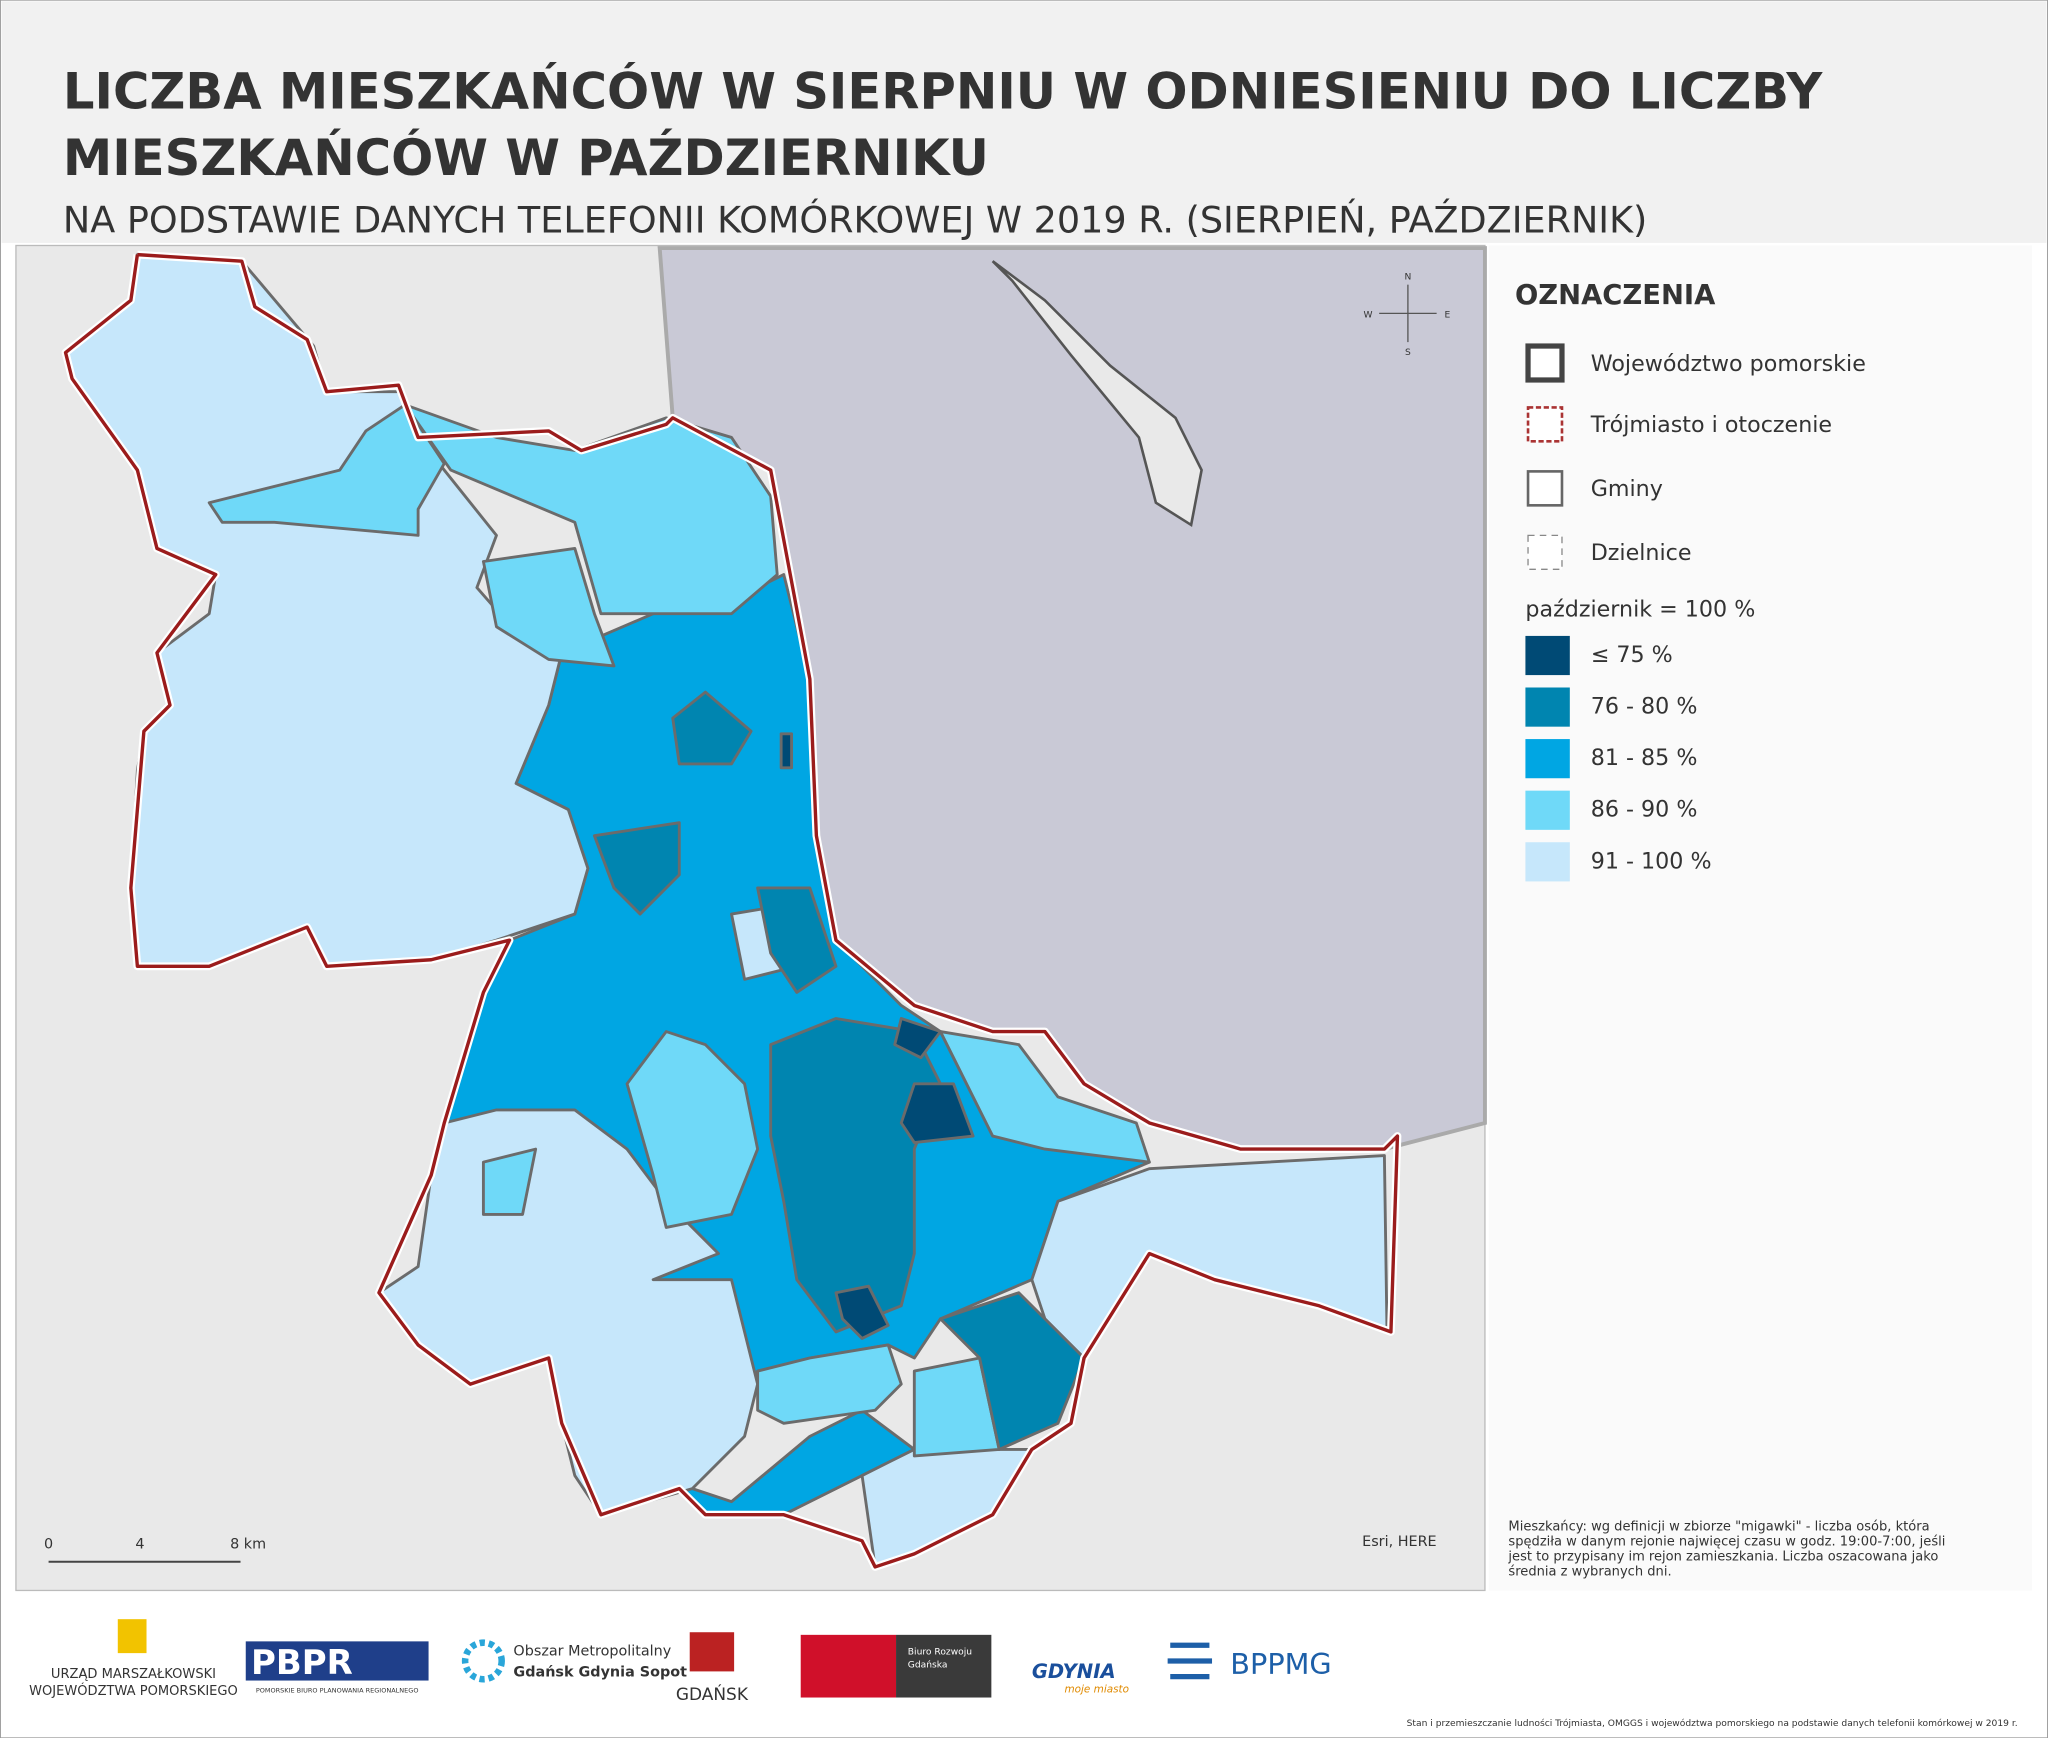 The height and width of the screenshot is (1738, 2048). What do you see at coordinates (1615, 295) in the screenshot?
I see `legend-title: OZNACZENIA` at bounding box center [1615, 295].